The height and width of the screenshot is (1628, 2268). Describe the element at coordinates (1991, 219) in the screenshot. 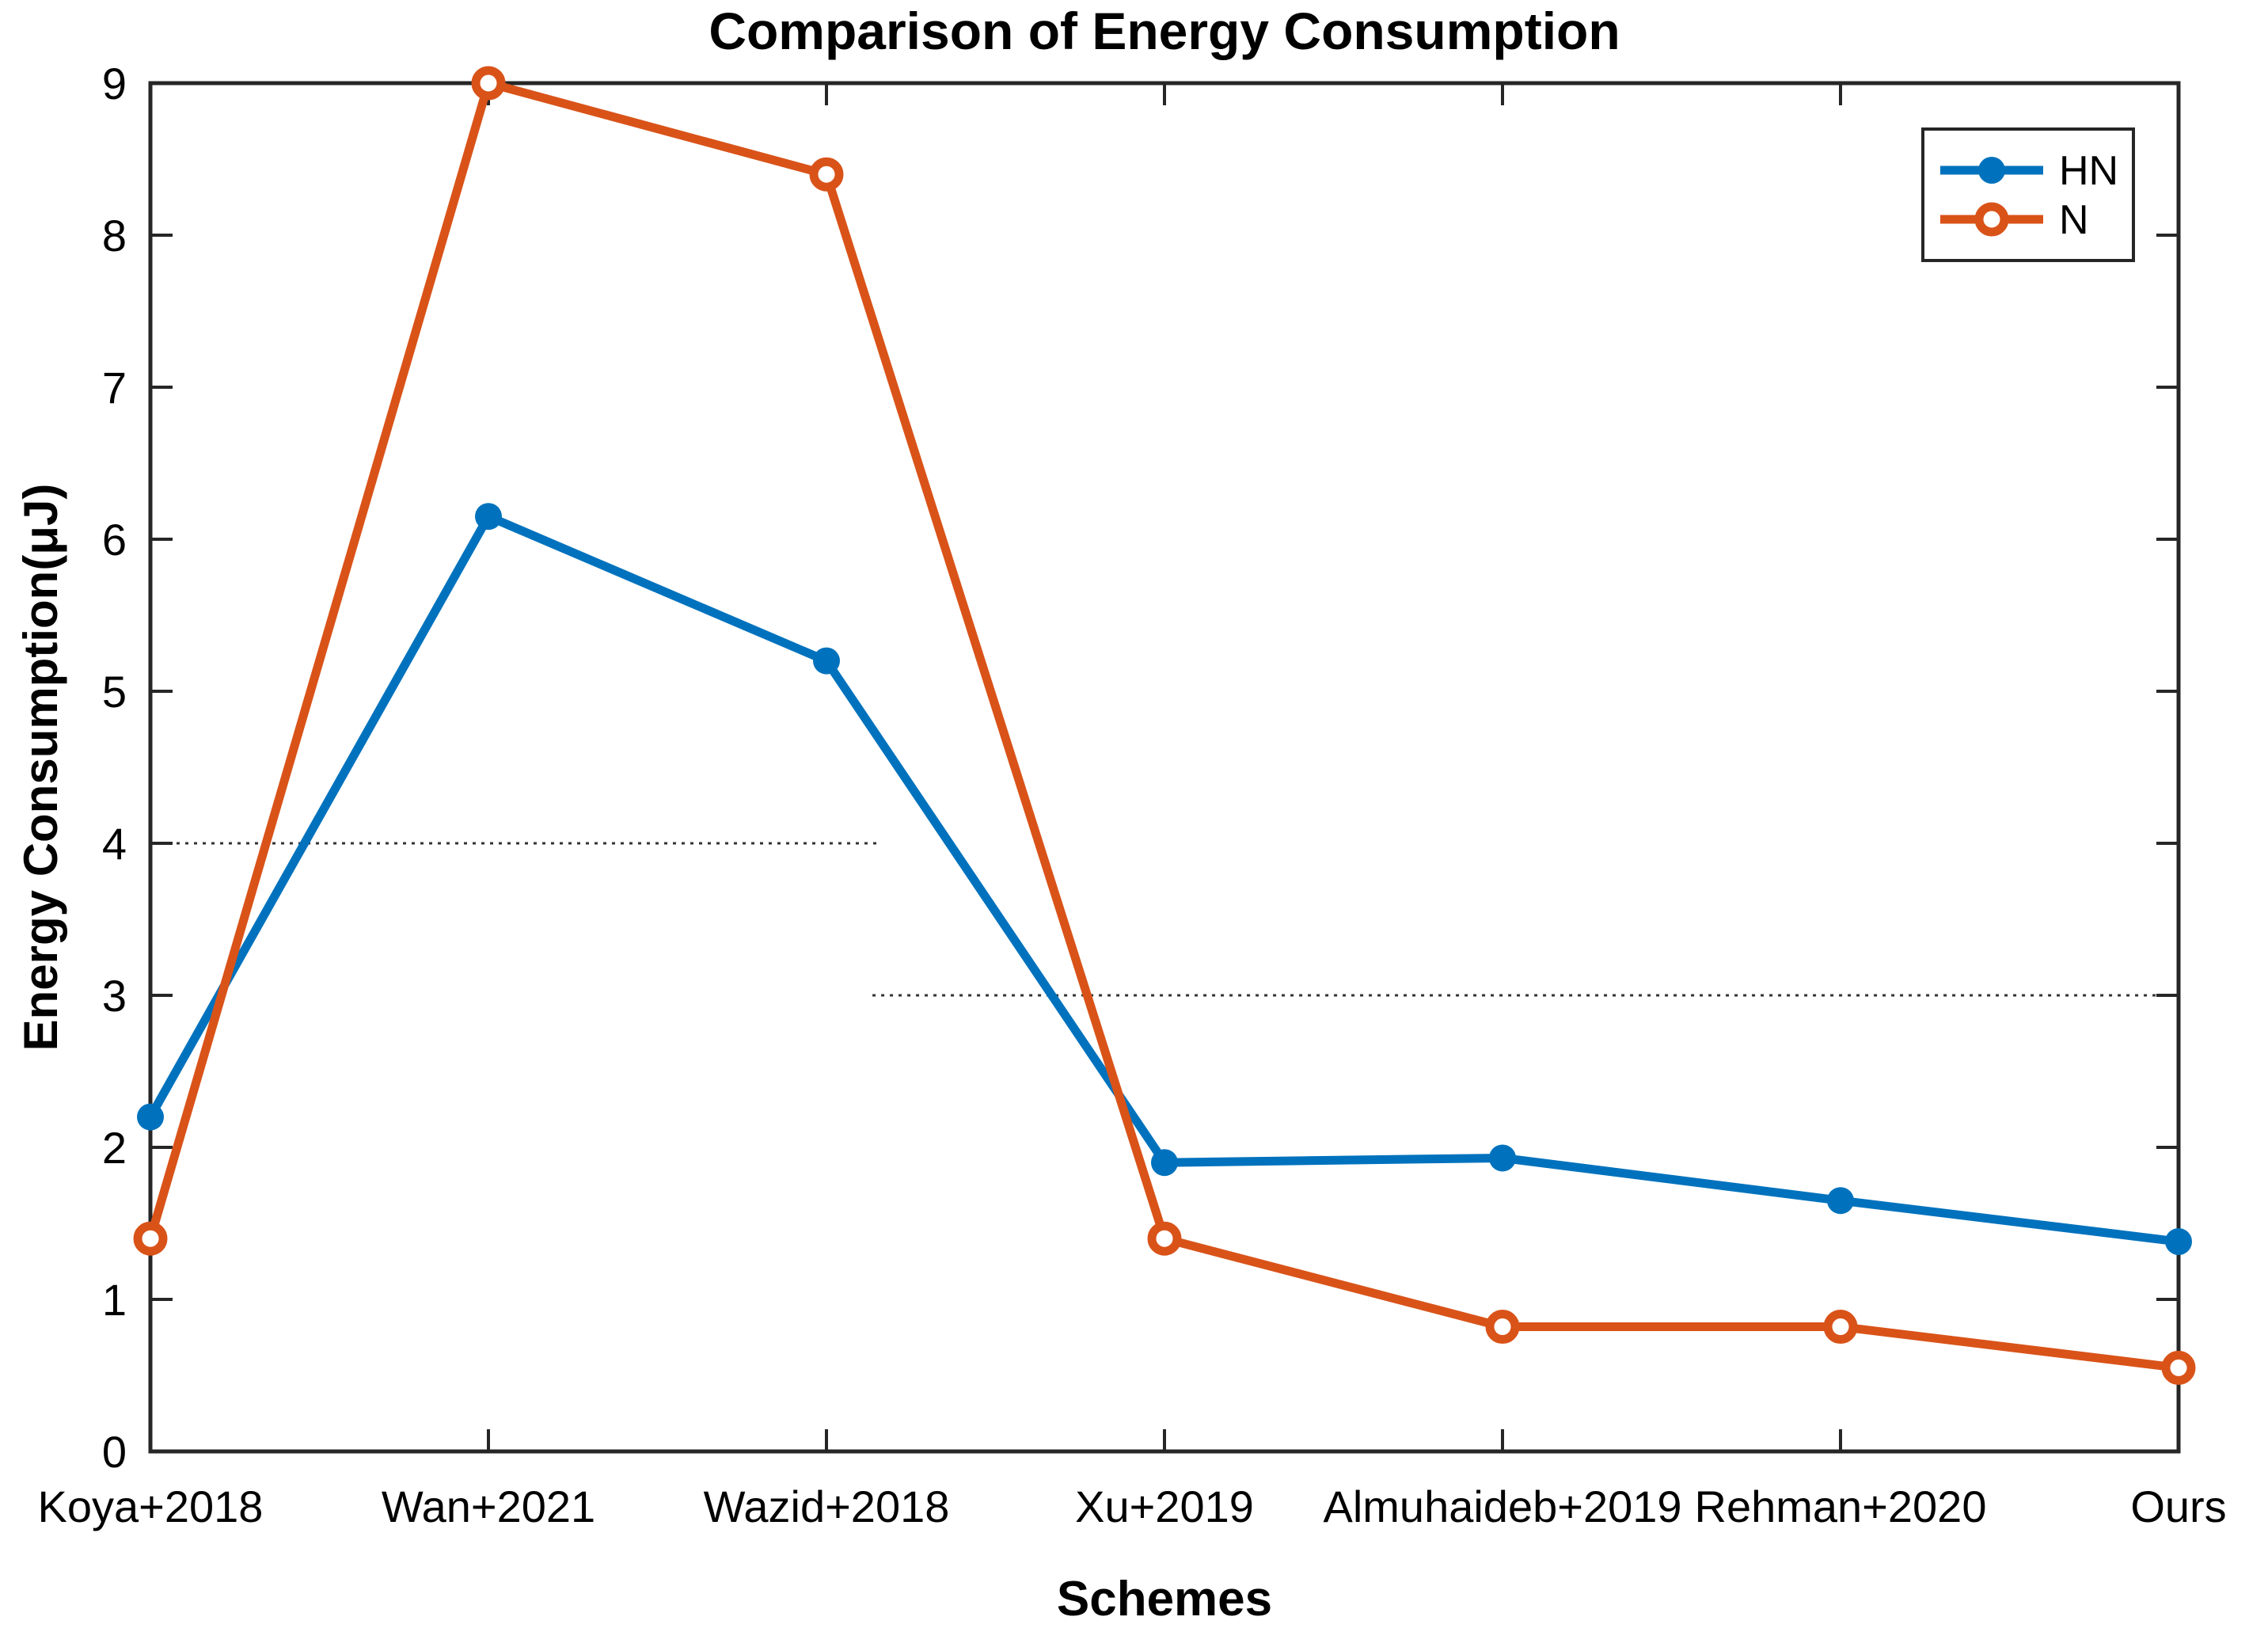

I see `legend-marker-N` at that location.